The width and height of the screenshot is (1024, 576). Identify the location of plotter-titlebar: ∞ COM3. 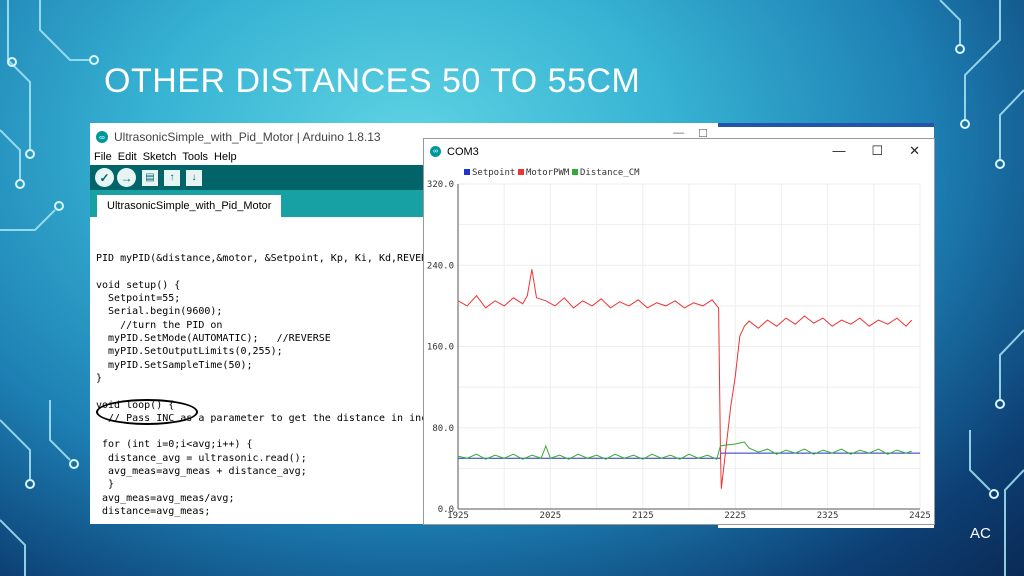
(679, 151).